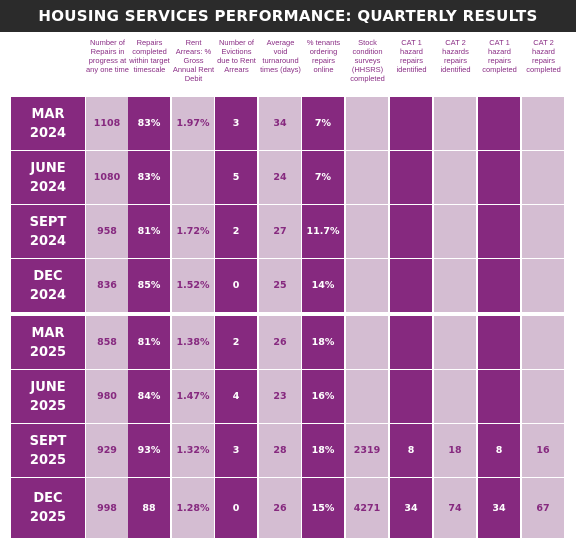 The width and height of the screenshot is (576, 549). What do you see at coordinates (288, 314) in the screenshot?
I see `year-divider` at bounding box center [288, 314].